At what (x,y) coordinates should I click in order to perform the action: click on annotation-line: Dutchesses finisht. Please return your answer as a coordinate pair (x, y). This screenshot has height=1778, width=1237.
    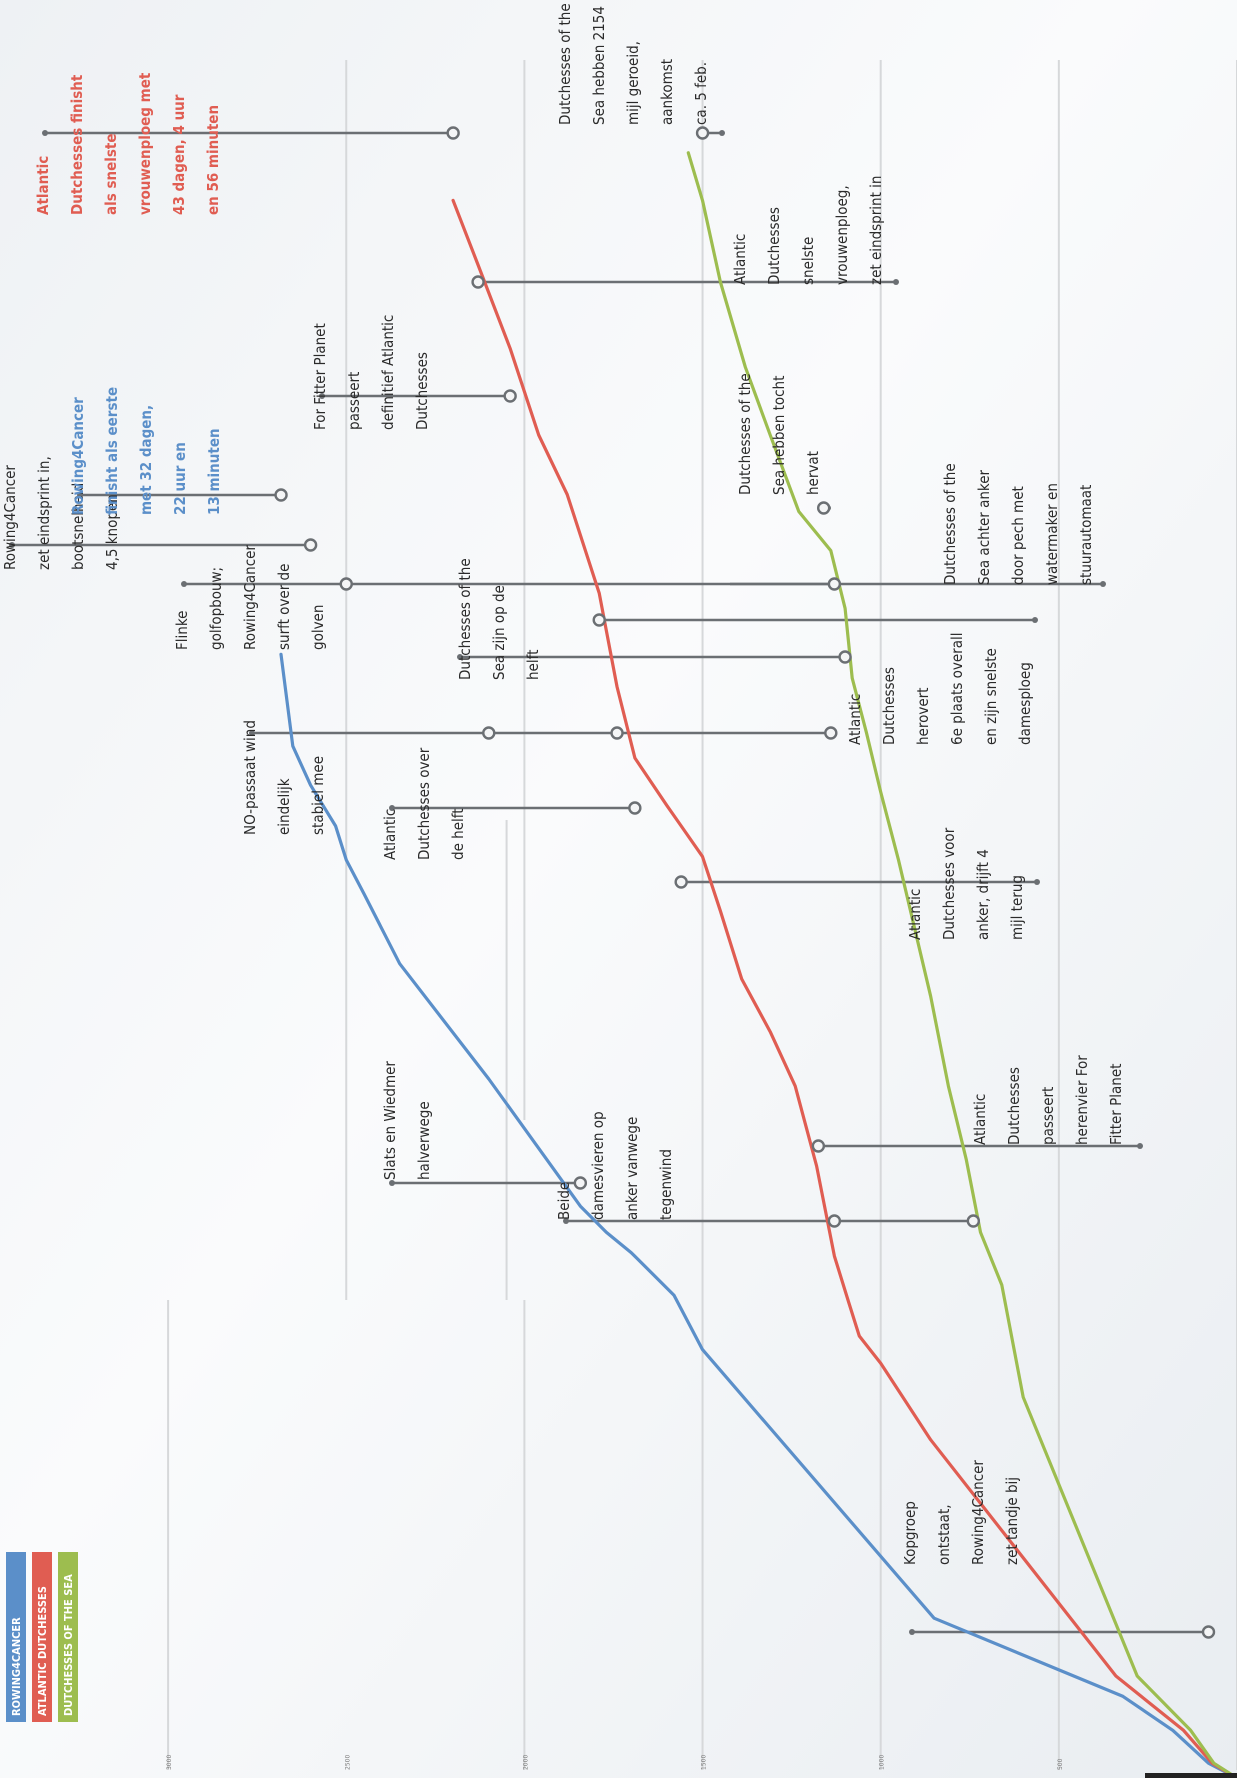
    Looking at the image, I should click on (77, 144).